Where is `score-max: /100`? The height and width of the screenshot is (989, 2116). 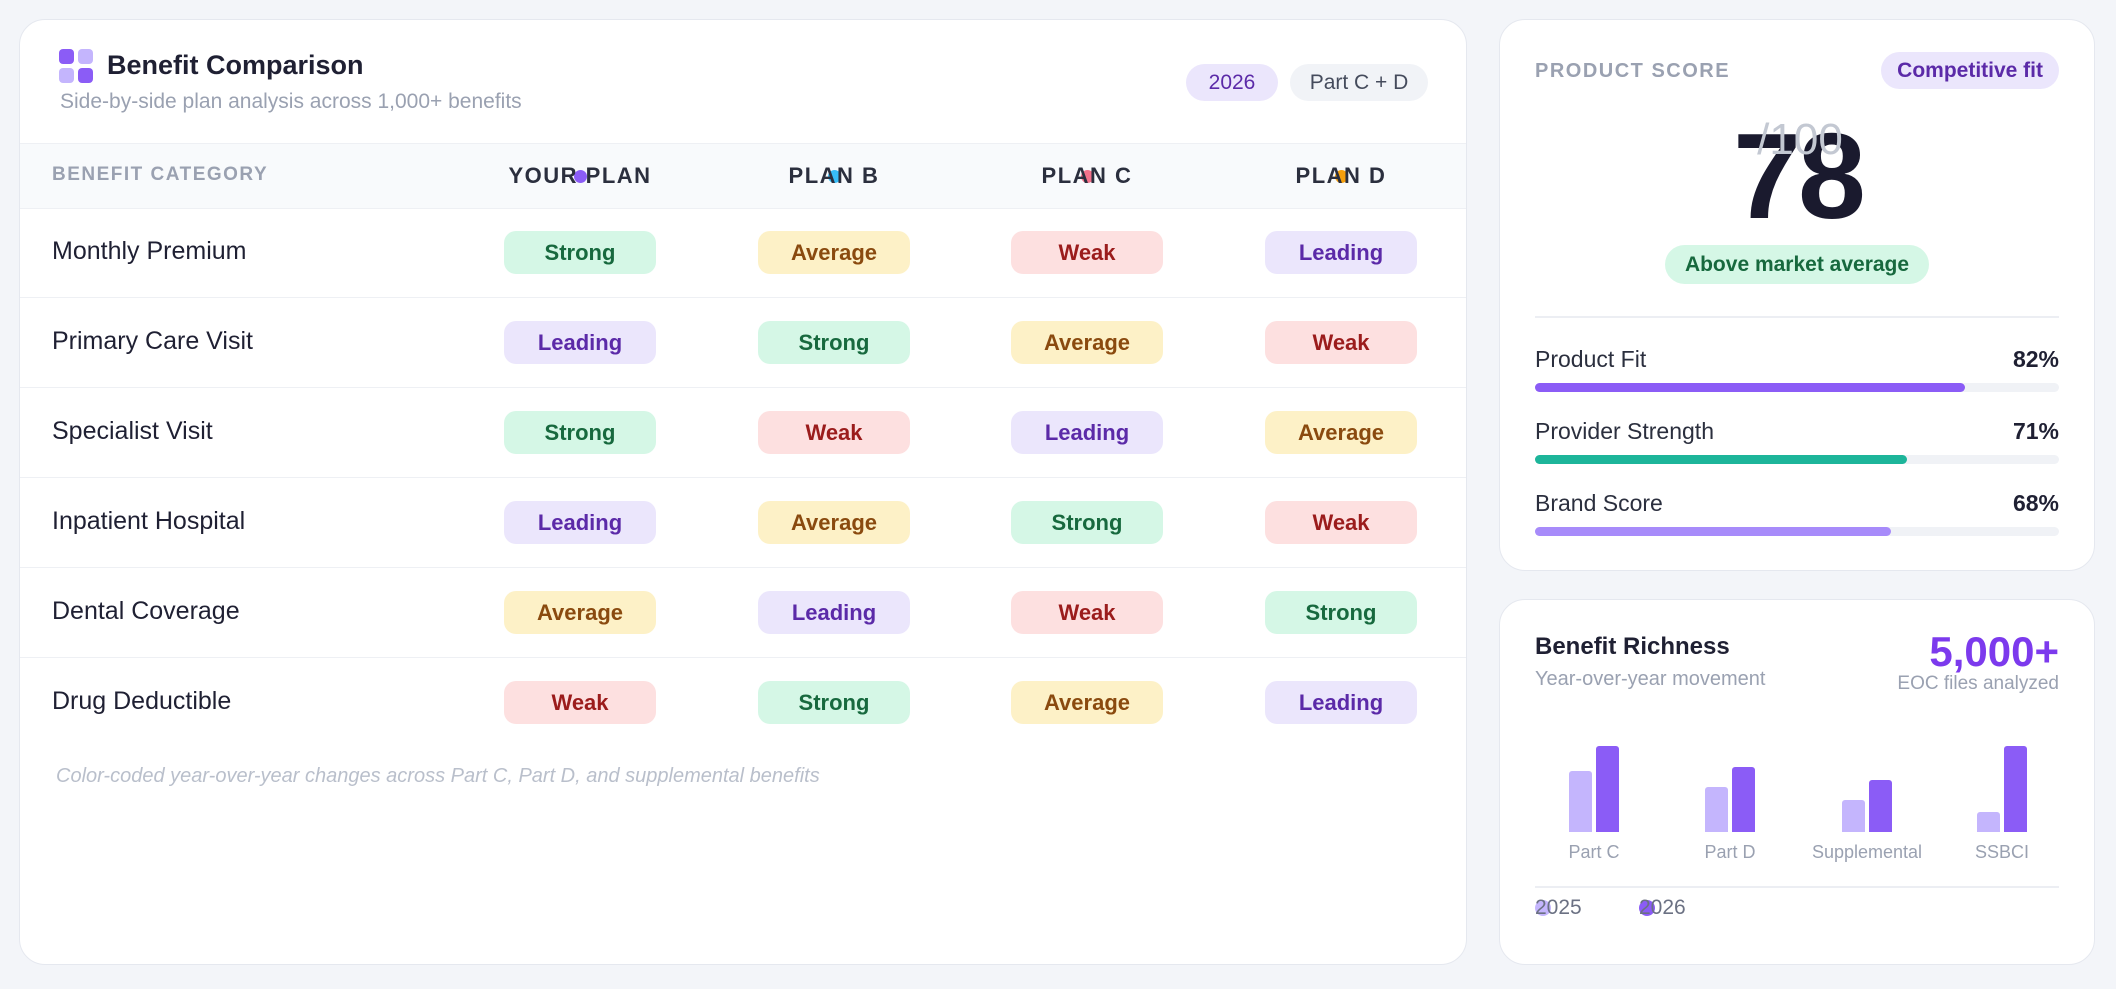
score-max: /100 is located at coordinates (1800, 139).